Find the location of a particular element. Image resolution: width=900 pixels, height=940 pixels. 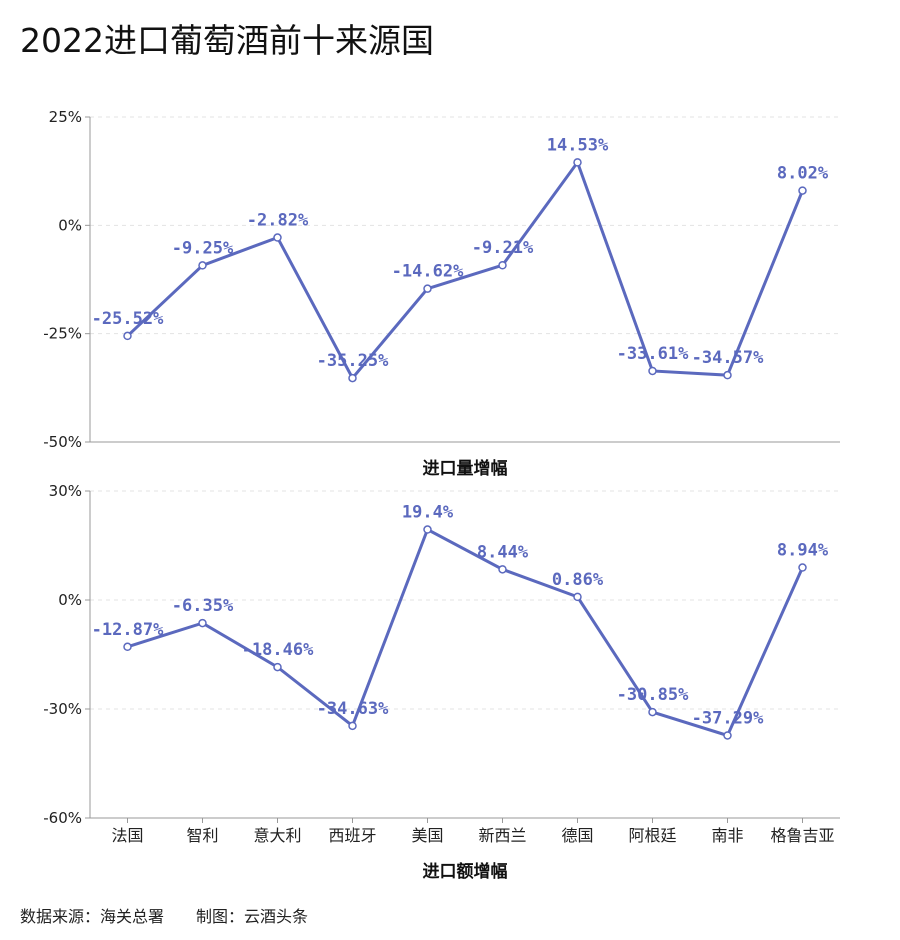

data-label: -12.87% is located at coordinates (128, 630).